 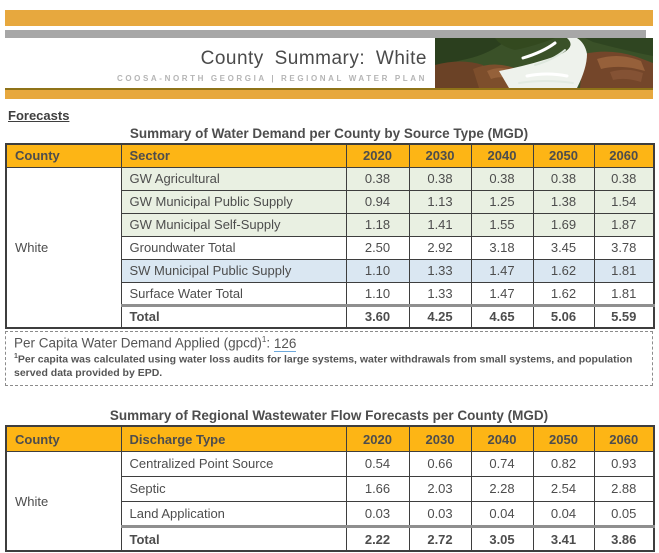 I want to click on value-cell: 2.28, so click(x=502, y=488).